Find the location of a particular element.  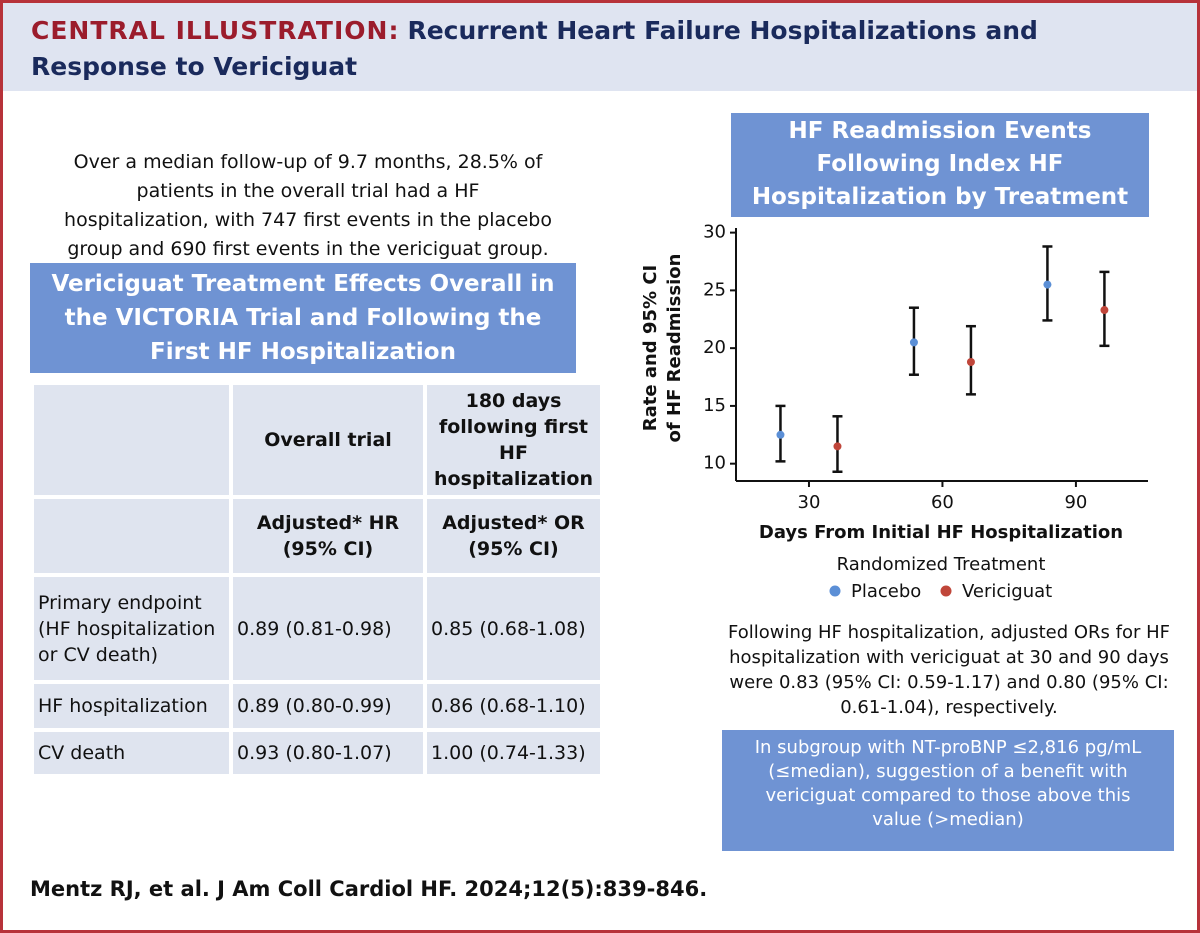

x-tick-label: 30 is located at coordinates (809, 502).